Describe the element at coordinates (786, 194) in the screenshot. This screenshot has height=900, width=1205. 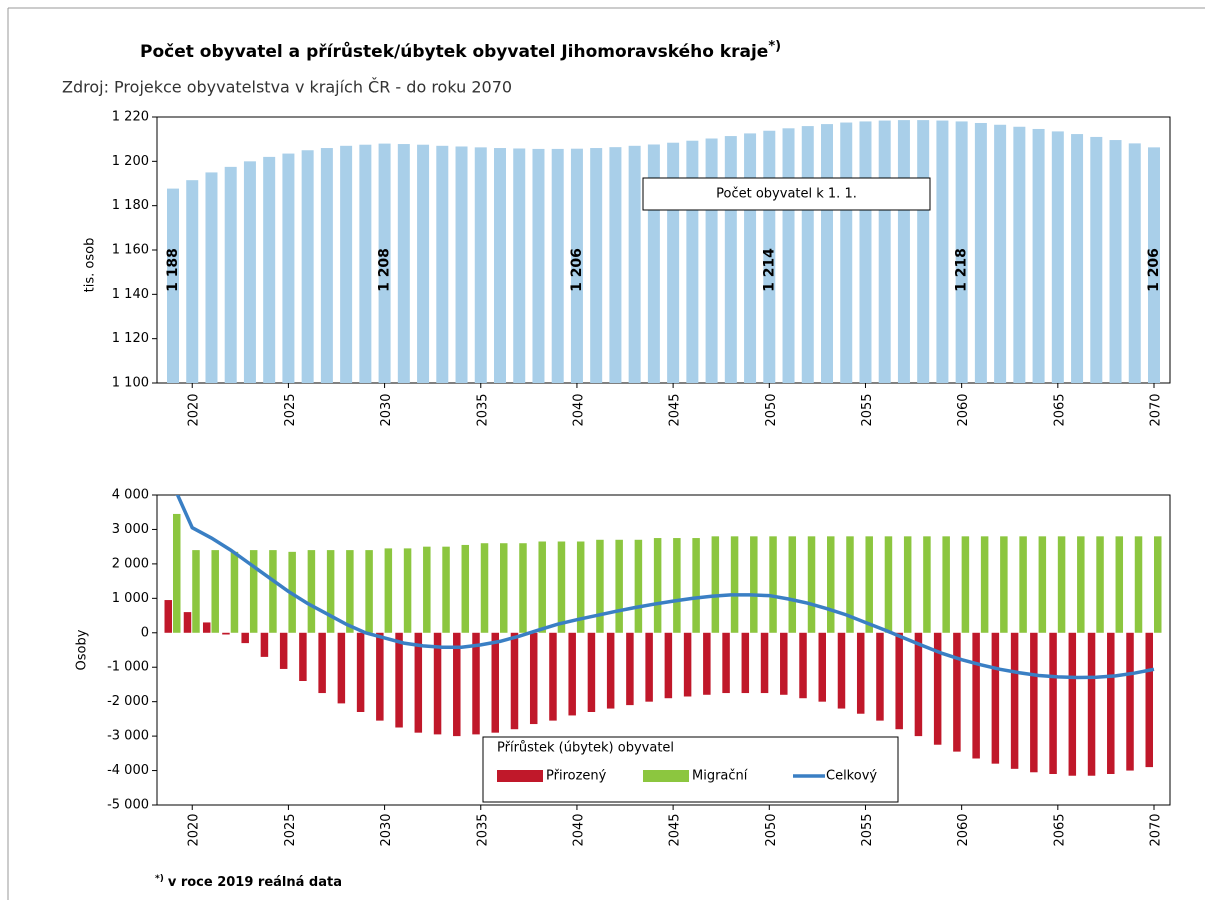
I see `legend-label: Počet obyvatel k 1. 1.` at that location.